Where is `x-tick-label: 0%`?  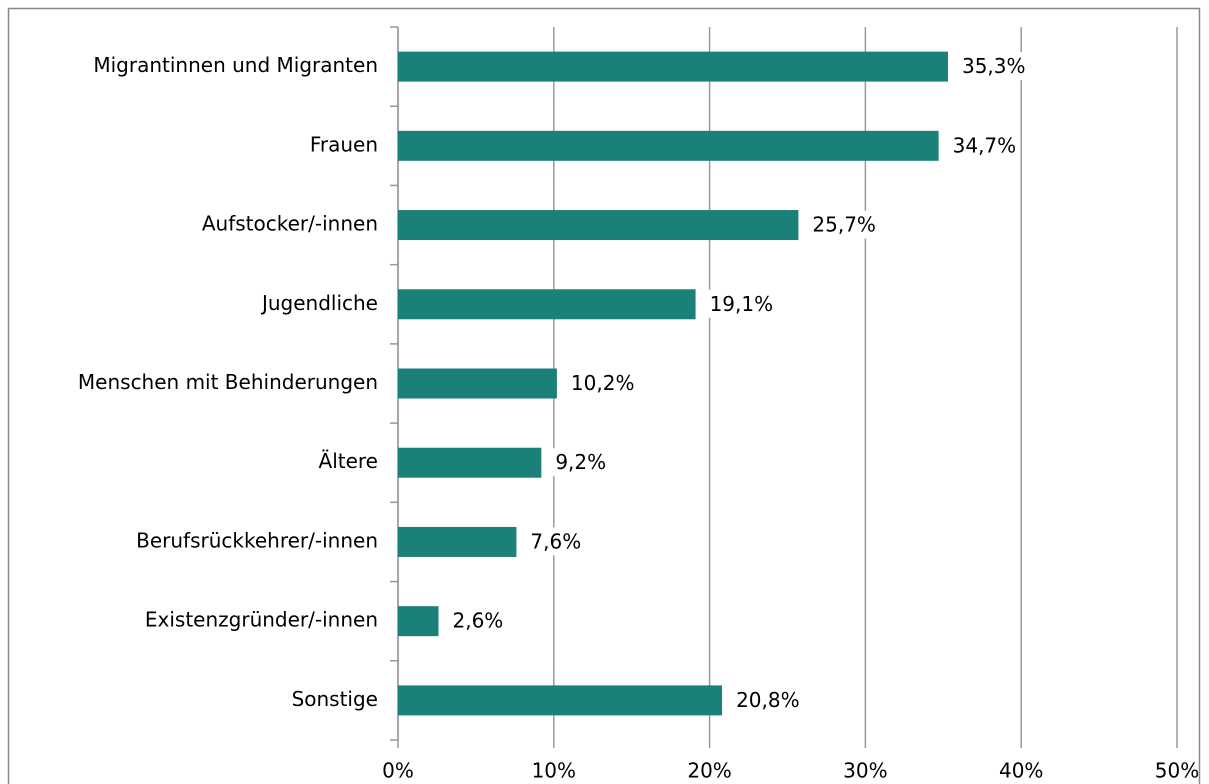 x-tick-label: 0% is located at coordinates (398, 771).